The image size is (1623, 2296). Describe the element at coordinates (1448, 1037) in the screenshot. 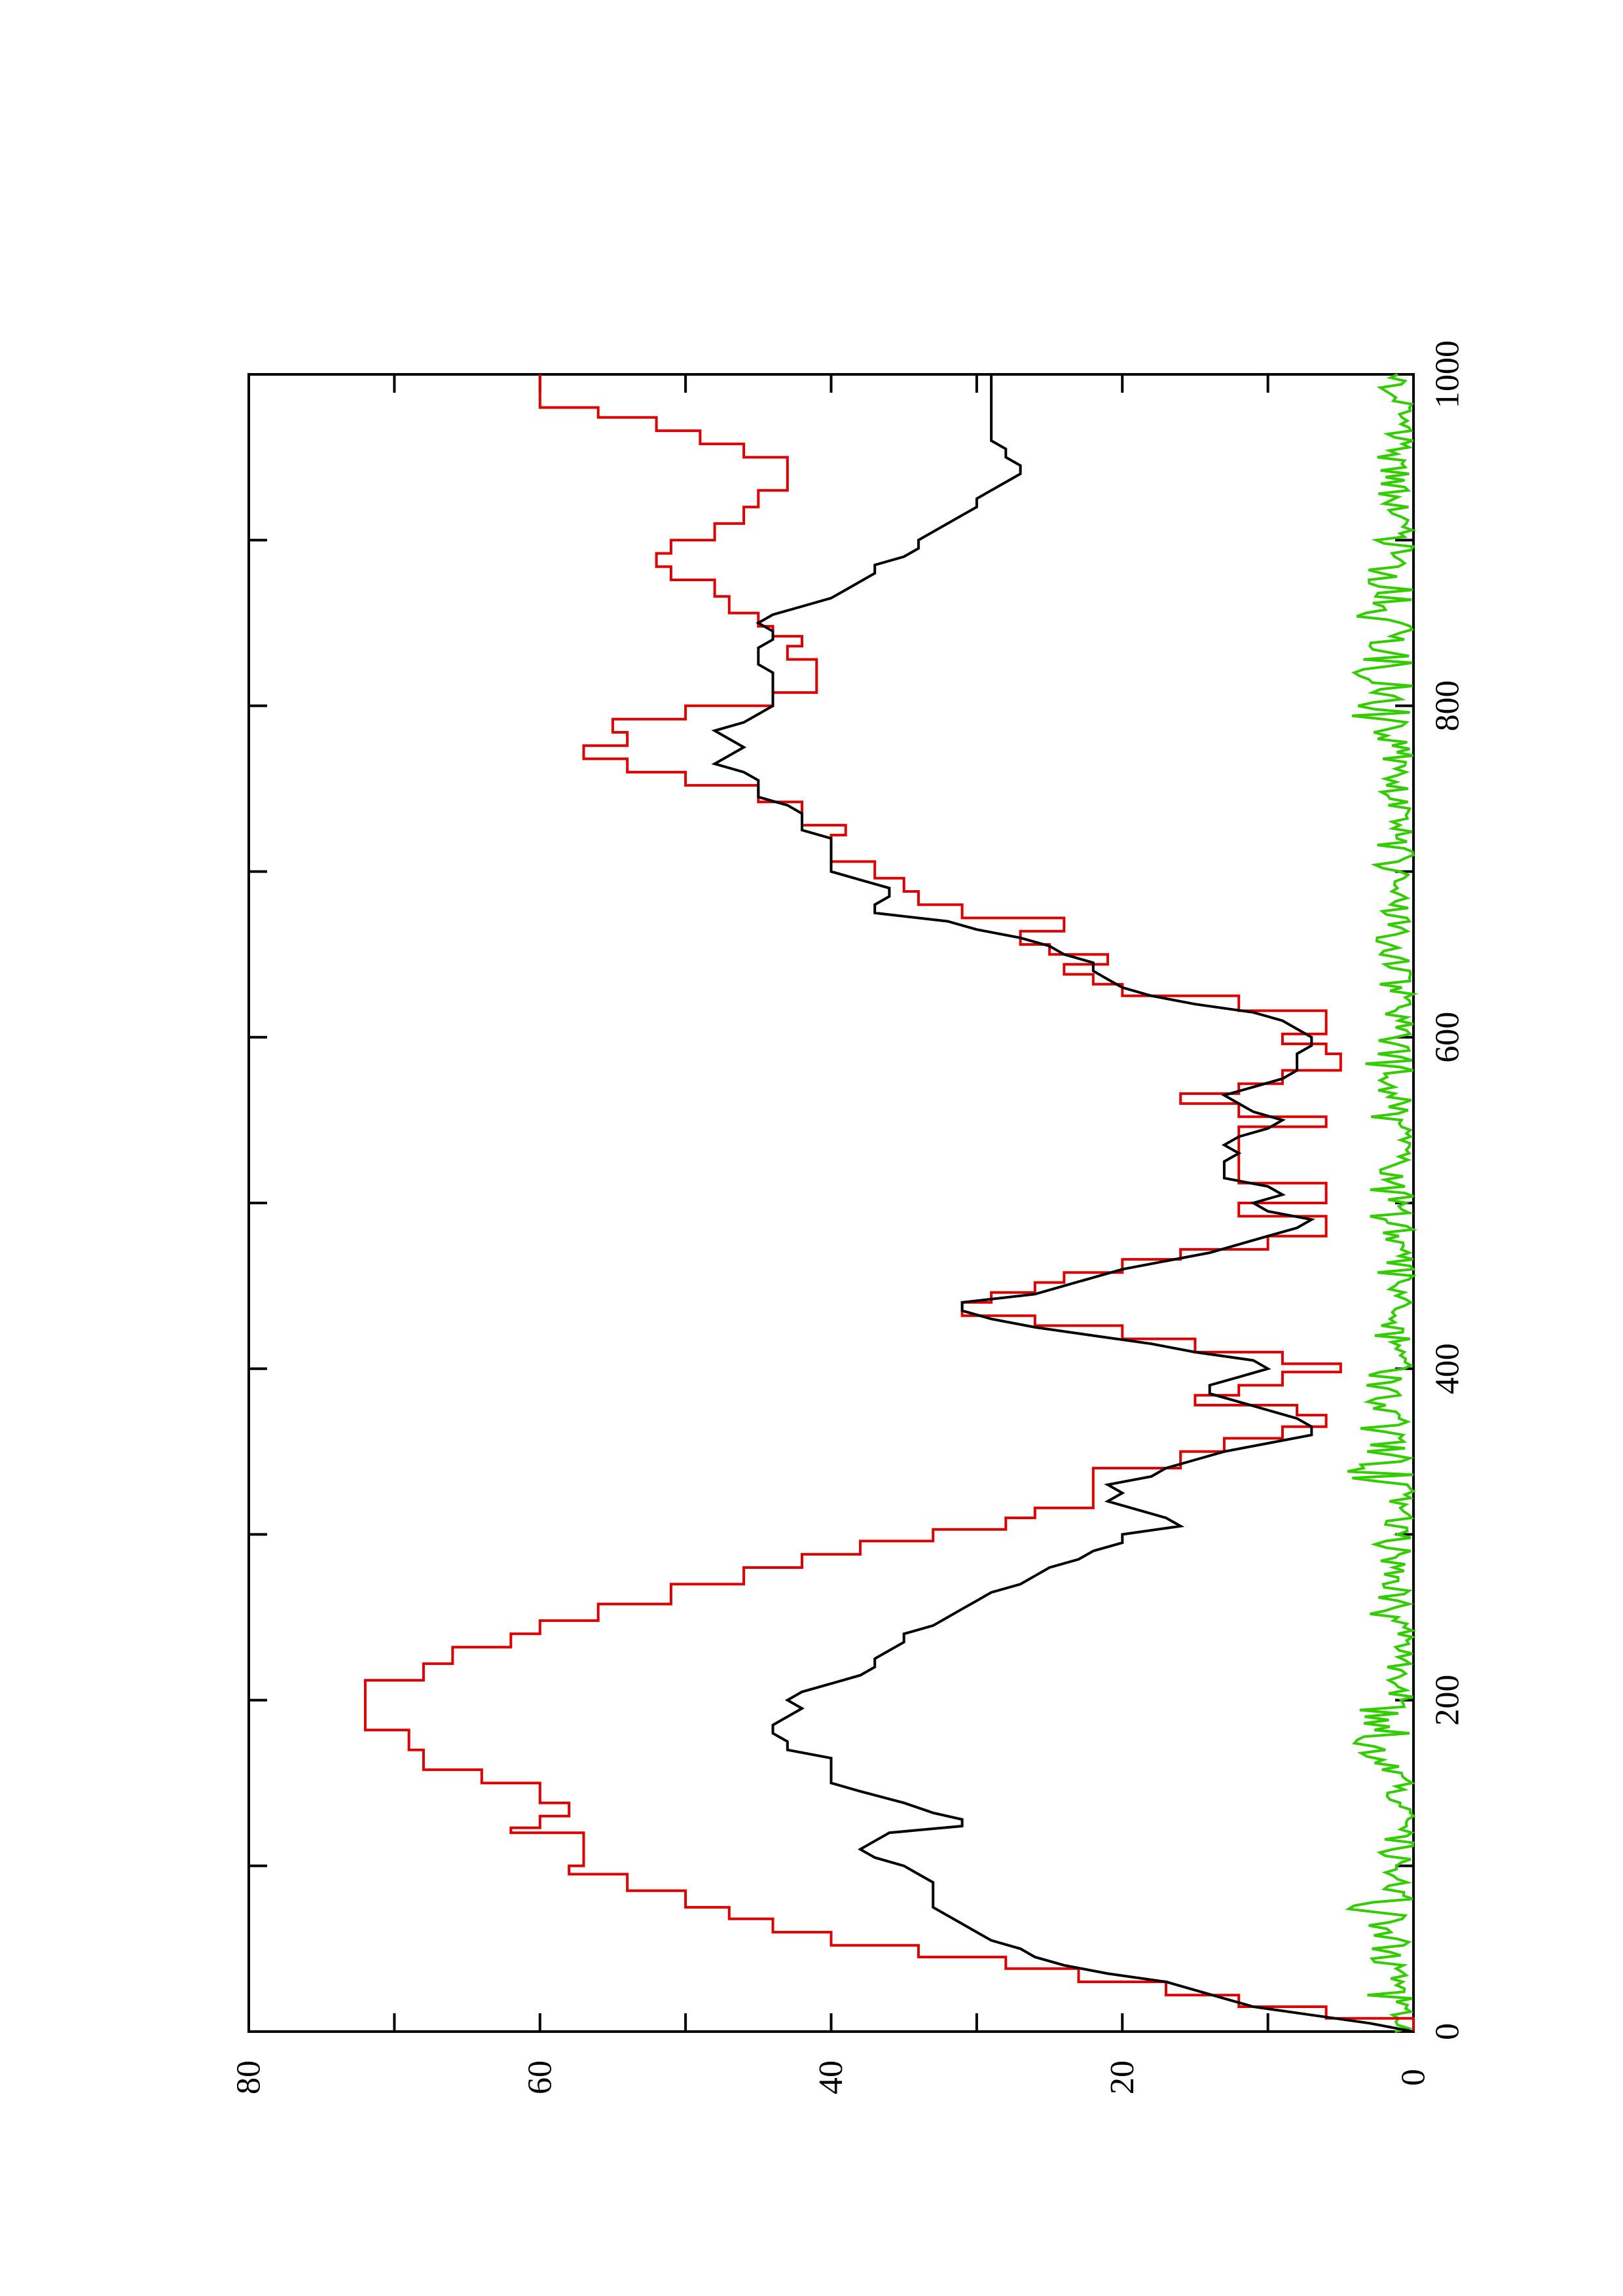

I see `x-tick-label: 600` at that location.